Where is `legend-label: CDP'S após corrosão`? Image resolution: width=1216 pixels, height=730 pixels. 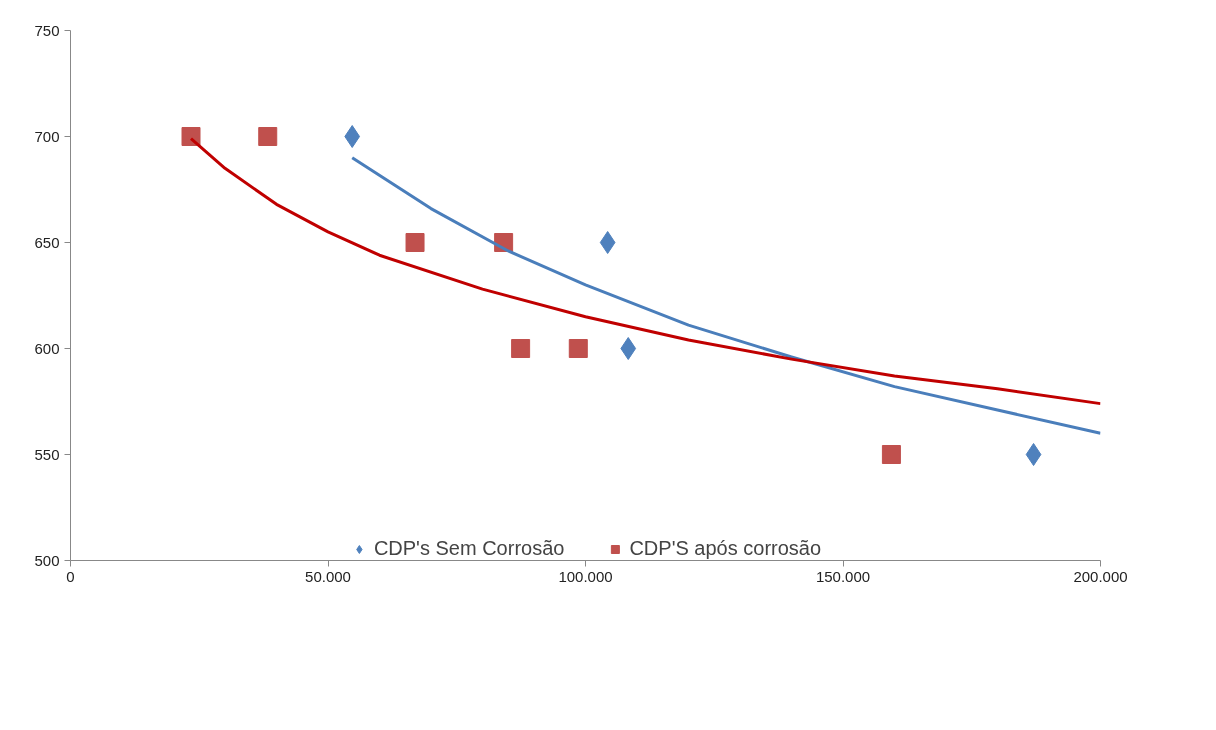 legend-label: CDP'S após corrosão is located at coordinates (725, 548).